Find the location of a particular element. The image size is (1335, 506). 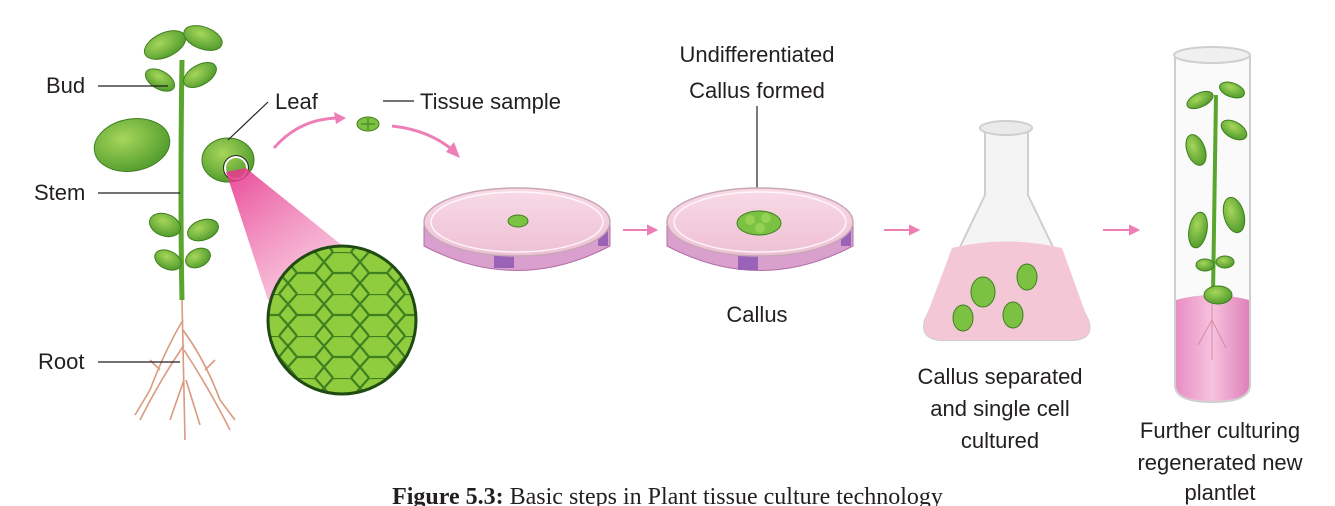

label-flask-line3: cultured is located at coordinates (1000, 440).